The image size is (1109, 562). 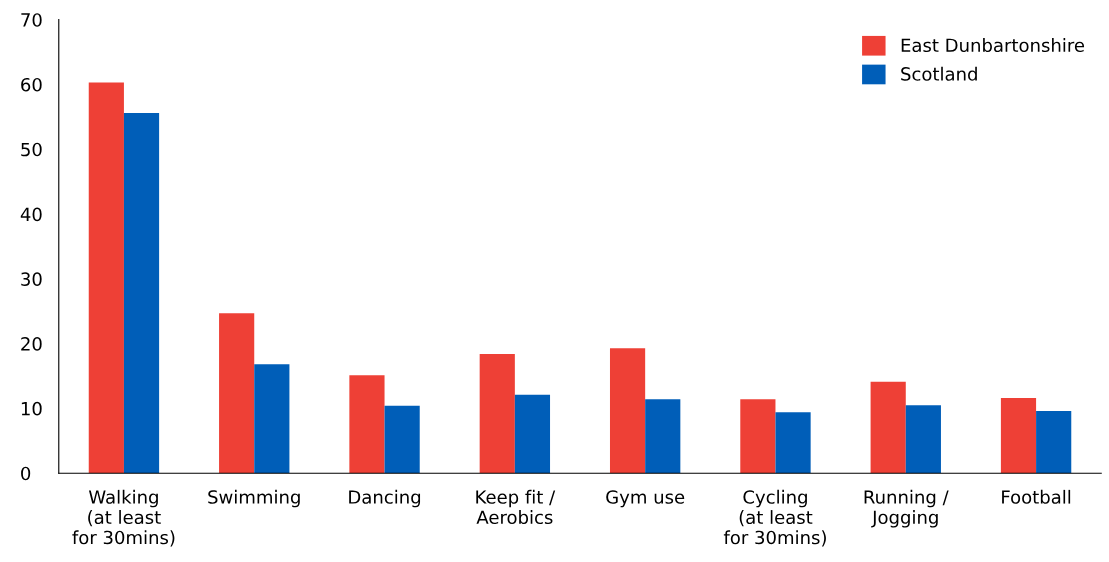 What do you see at coordinates (26, 473) in the screenshot?
I see `y-tick-label: 0` at bounding box center [26, 473].